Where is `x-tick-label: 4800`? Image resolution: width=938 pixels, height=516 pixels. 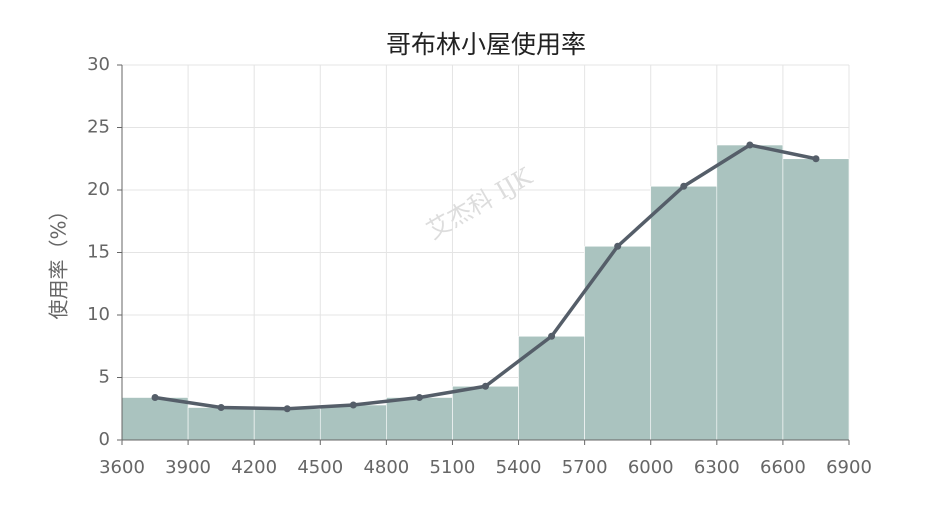 x-tick-label: 4800 is located at coordinates (386, 467).